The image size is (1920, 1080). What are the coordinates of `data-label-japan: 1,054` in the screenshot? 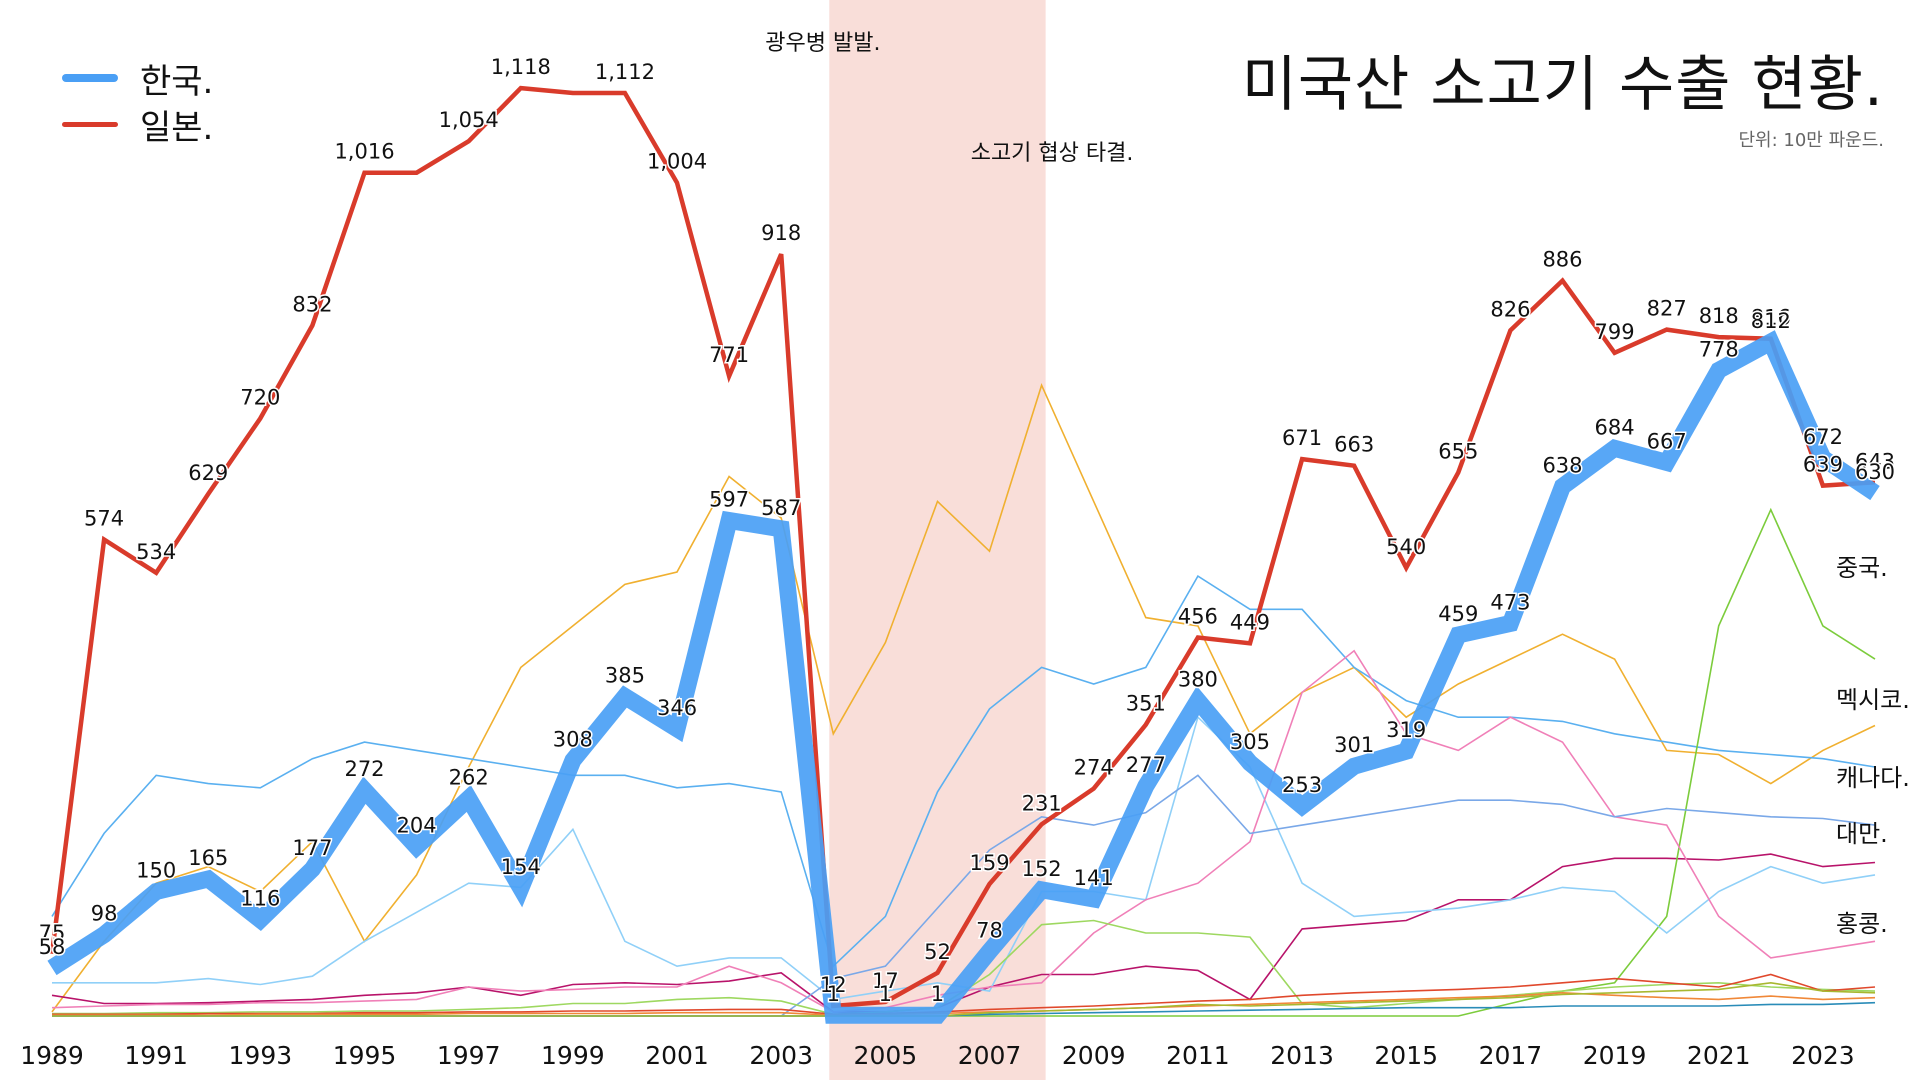 It's located at (469, 120).